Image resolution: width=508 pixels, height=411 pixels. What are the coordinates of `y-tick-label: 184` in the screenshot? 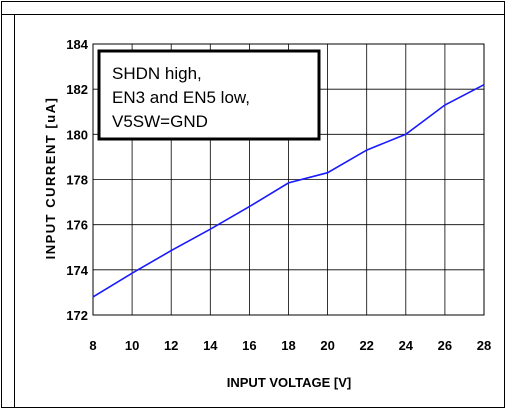 It's located at (77, 44).